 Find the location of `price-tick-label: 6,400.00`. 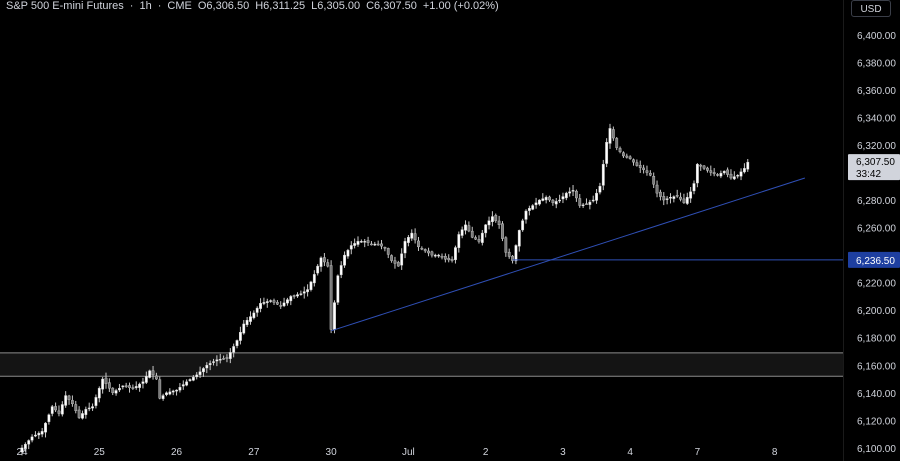

price-tick-label: 6,400.00 is located at coordinates (876, 36).